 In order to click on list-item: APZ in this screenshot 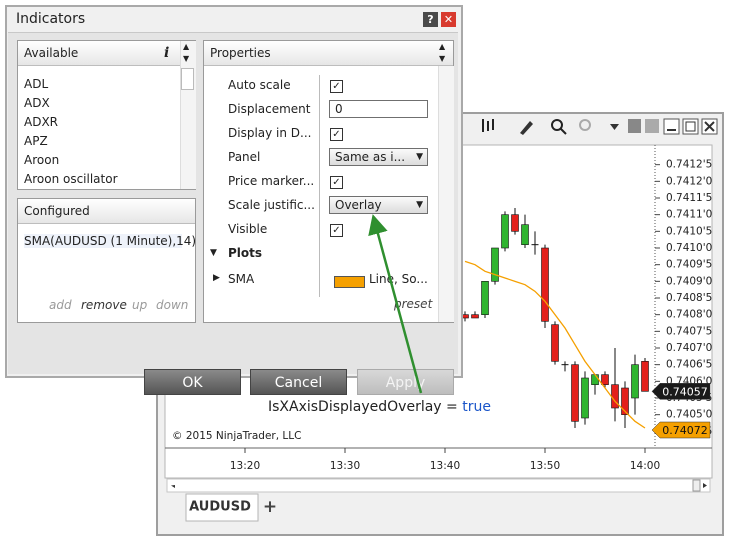, I will do `click(36, 141)`.